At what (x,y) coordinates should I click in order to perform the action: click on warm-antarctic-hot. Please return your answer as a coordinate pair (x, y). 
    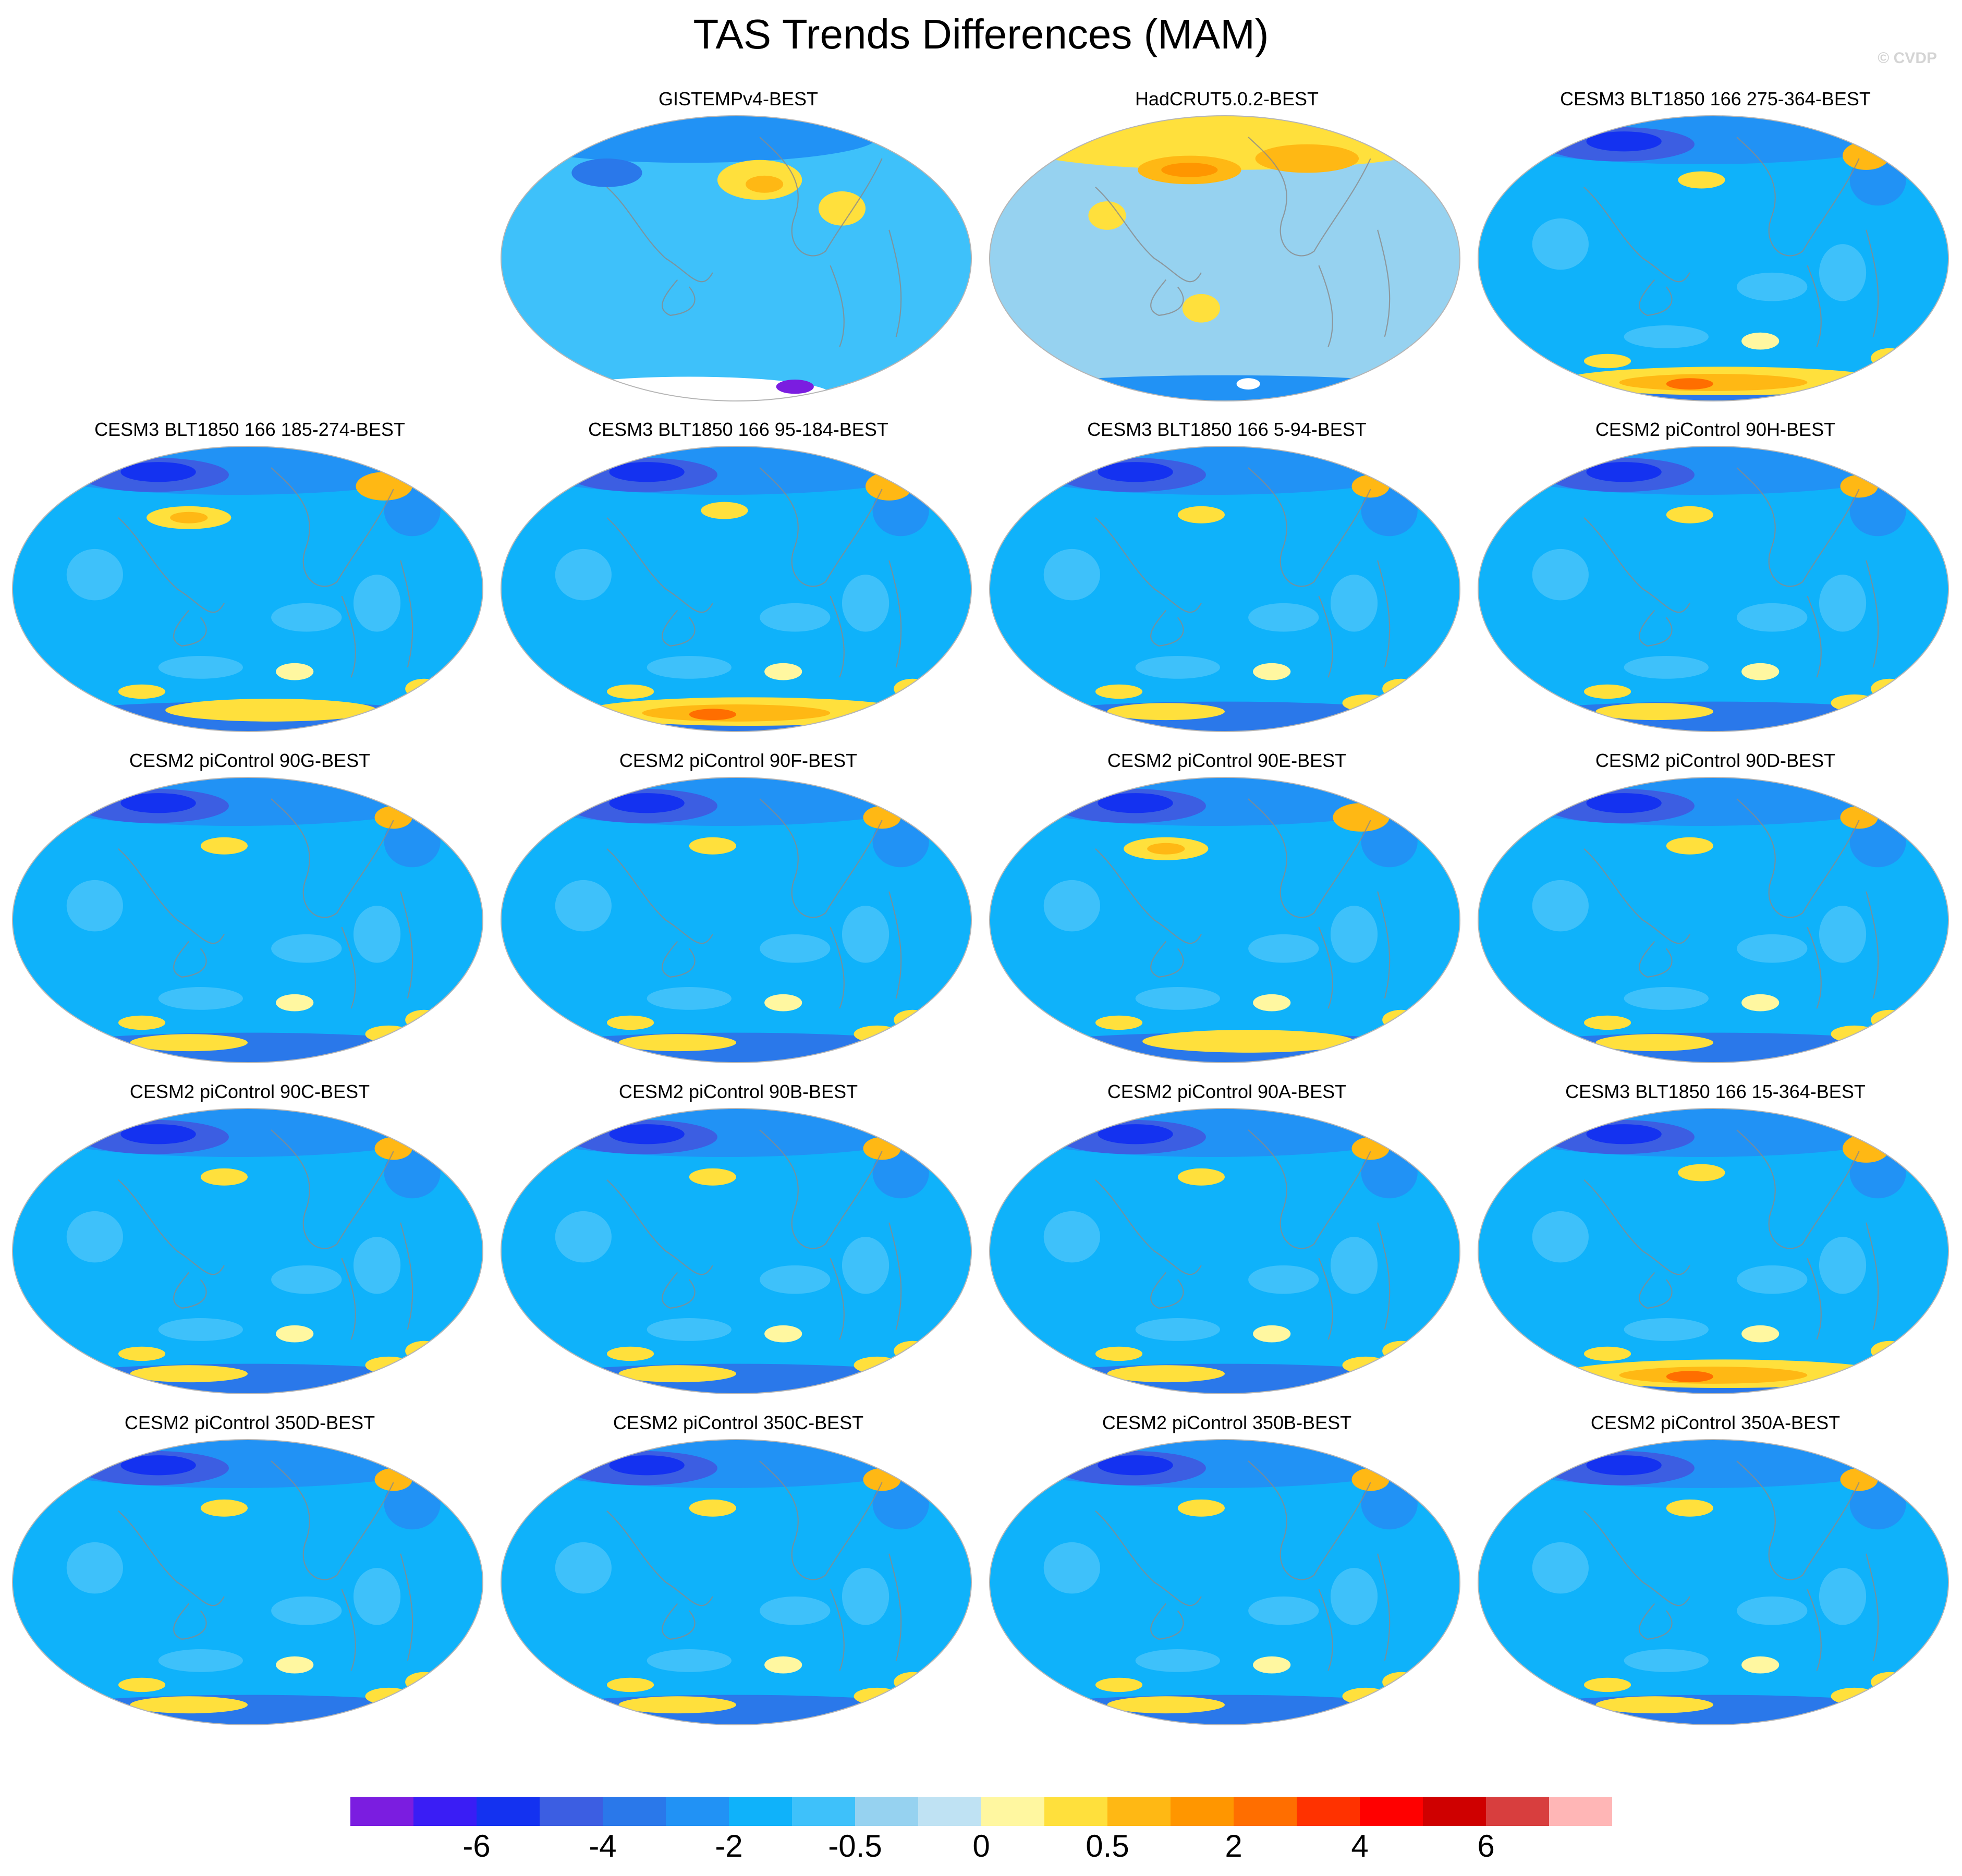
    Looking at the image, I should click on (712, 715).